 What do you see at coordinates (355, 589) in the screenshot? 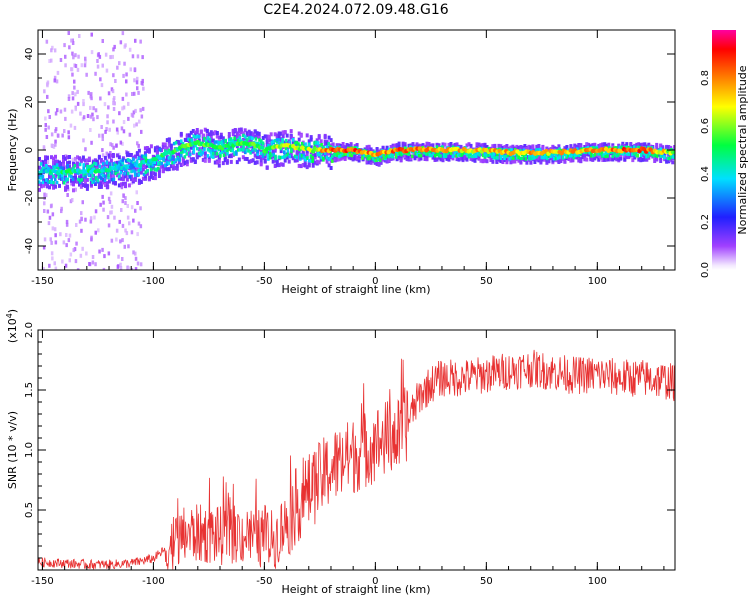
I see `snr-xlabel: Height of straight line (km)` at bounding box center [355, 589].